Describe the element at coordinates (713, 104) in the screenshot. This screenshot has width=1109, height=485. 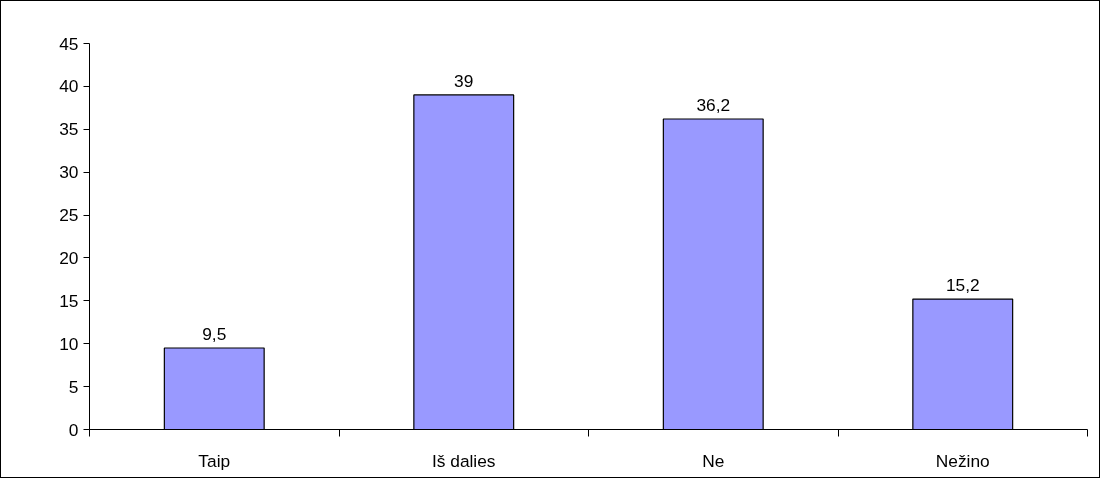
I see `data-label: 36,2` at that location.